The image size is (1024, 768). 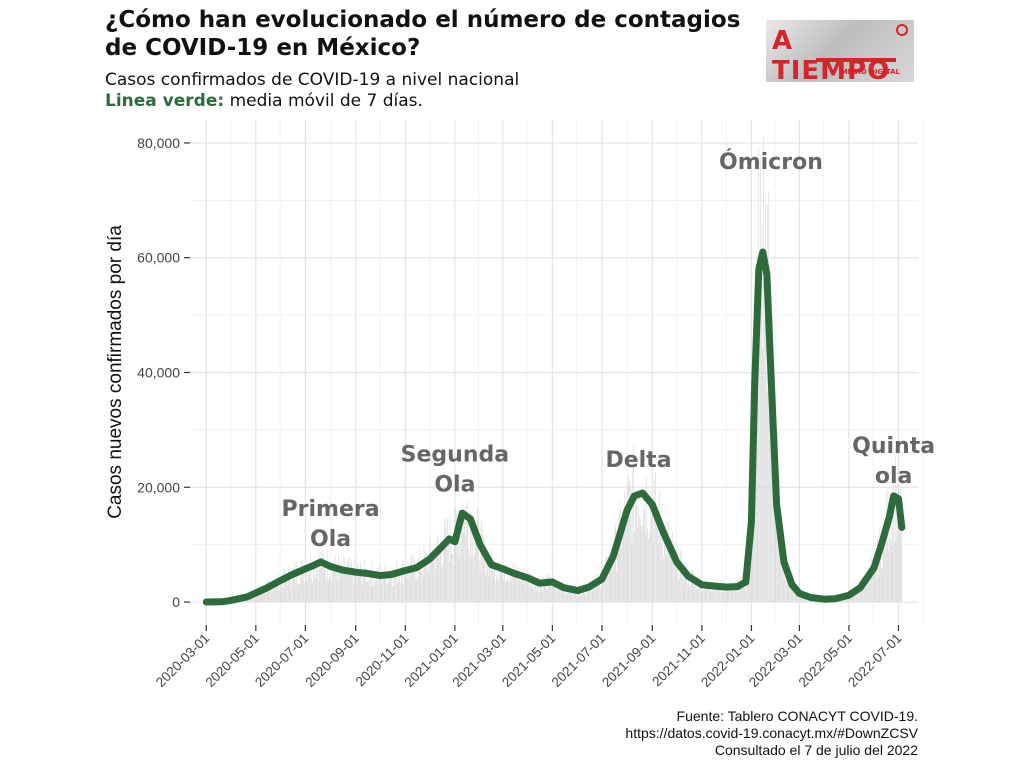 I want to click on x-tick-label: 2020-09-01, so click(x=331, y=660).